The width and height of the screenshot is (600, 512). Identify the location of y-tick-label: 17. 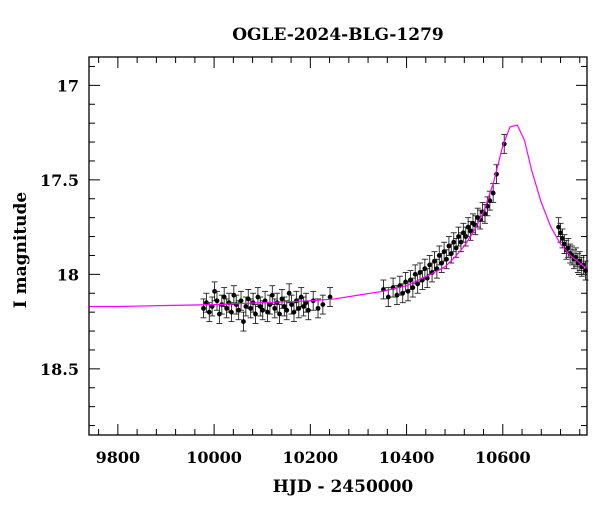
(68, 85).